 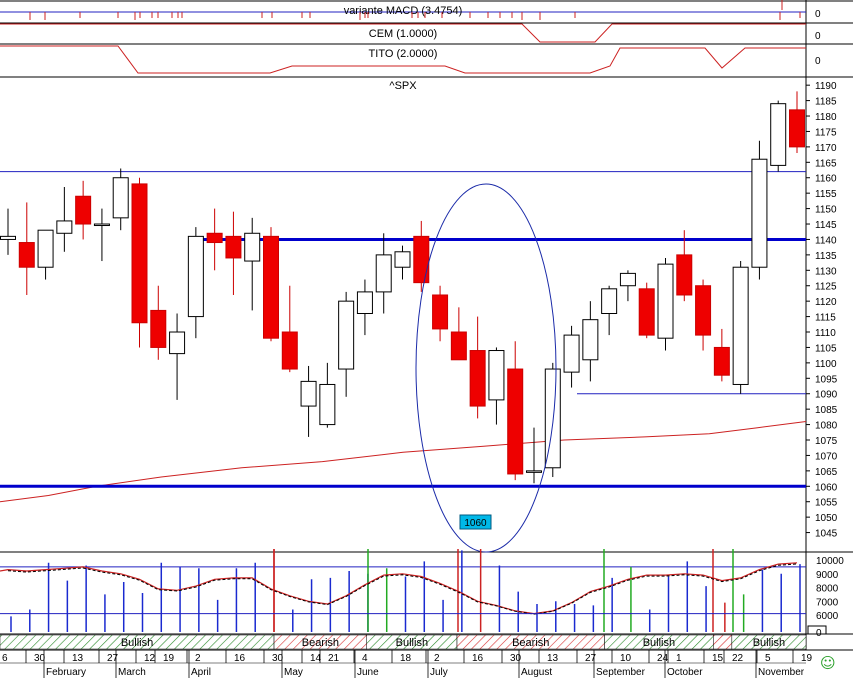 I want to click on date-month-label: November, so click(x=781, y=672).